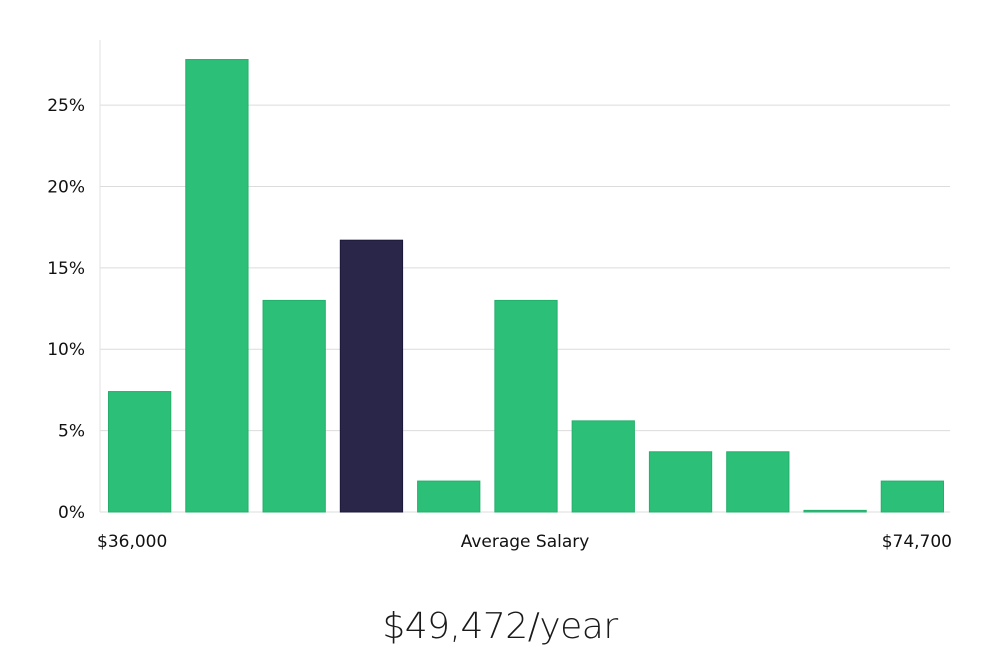 The width and height of the screenshot is (1000, 660). What do you see at coordinates (371, 376) in the screenshot?
I see `bar-highlighted` at bounding box center [371, 376].